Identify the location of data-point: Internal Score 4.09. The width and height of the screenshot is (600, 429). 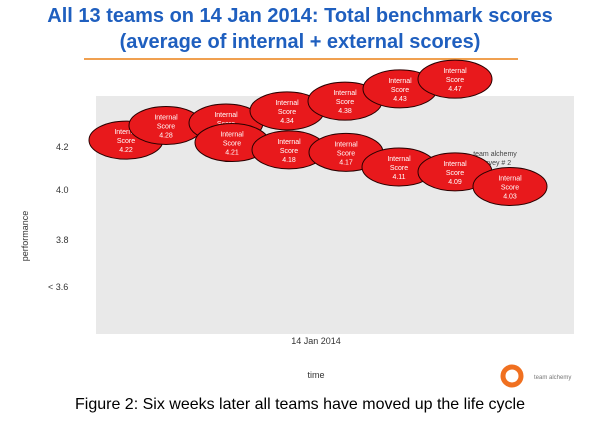
(455, 172).